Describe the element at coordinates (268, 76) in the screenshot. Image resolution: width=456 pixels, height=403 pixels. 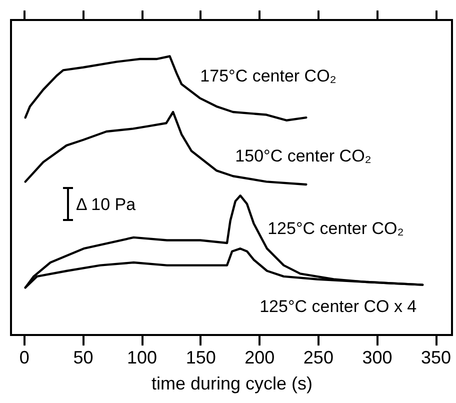
I see `series-label: 175°C center CO₂` at that location.